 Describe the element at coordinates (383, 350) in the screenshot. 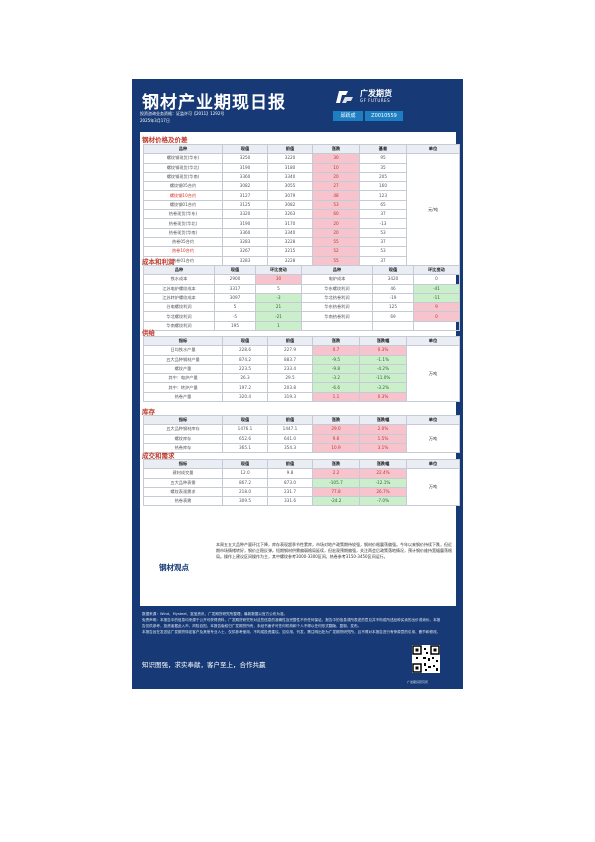

I see `change-percent: 0.3%` at that location.